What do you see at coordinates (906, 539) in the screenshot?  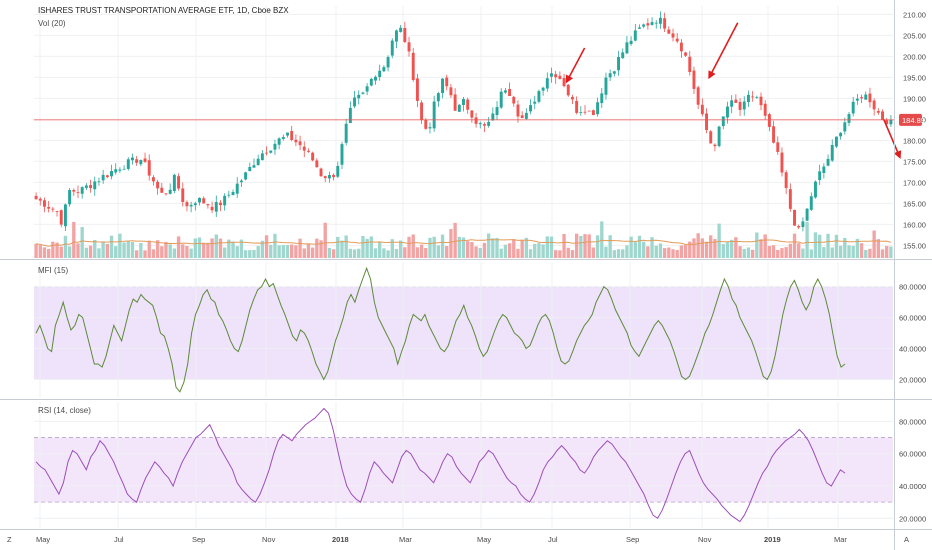 I see `auto-scale-toggle: A` at bounding box center [906, 539].